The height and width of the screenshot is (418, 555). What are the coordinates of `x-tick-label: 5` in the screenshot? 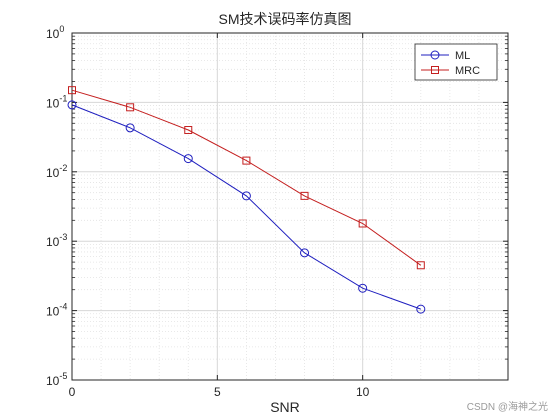 It's located at (217, 392).